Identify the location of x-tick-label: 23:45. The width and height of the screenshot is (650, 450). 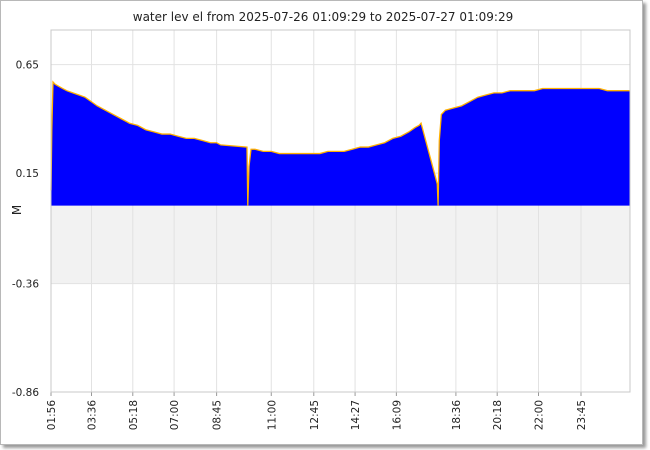
(582, 415).